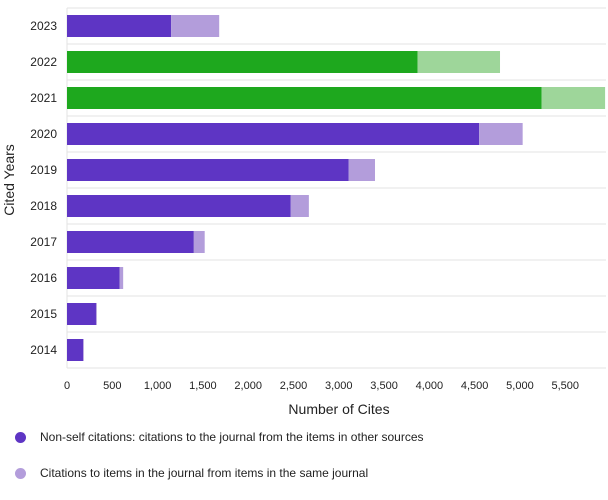  I want to click on y-tick-label: 2021, so click(43, 98).